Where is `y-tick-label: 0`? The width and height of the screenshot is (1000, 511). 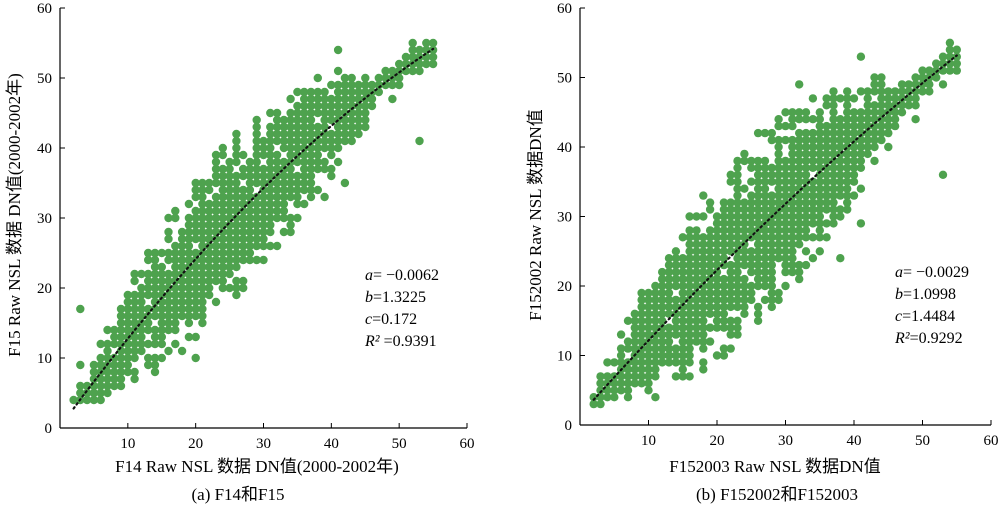 y-tick-label: 0 is located at coordinates (49, 429).